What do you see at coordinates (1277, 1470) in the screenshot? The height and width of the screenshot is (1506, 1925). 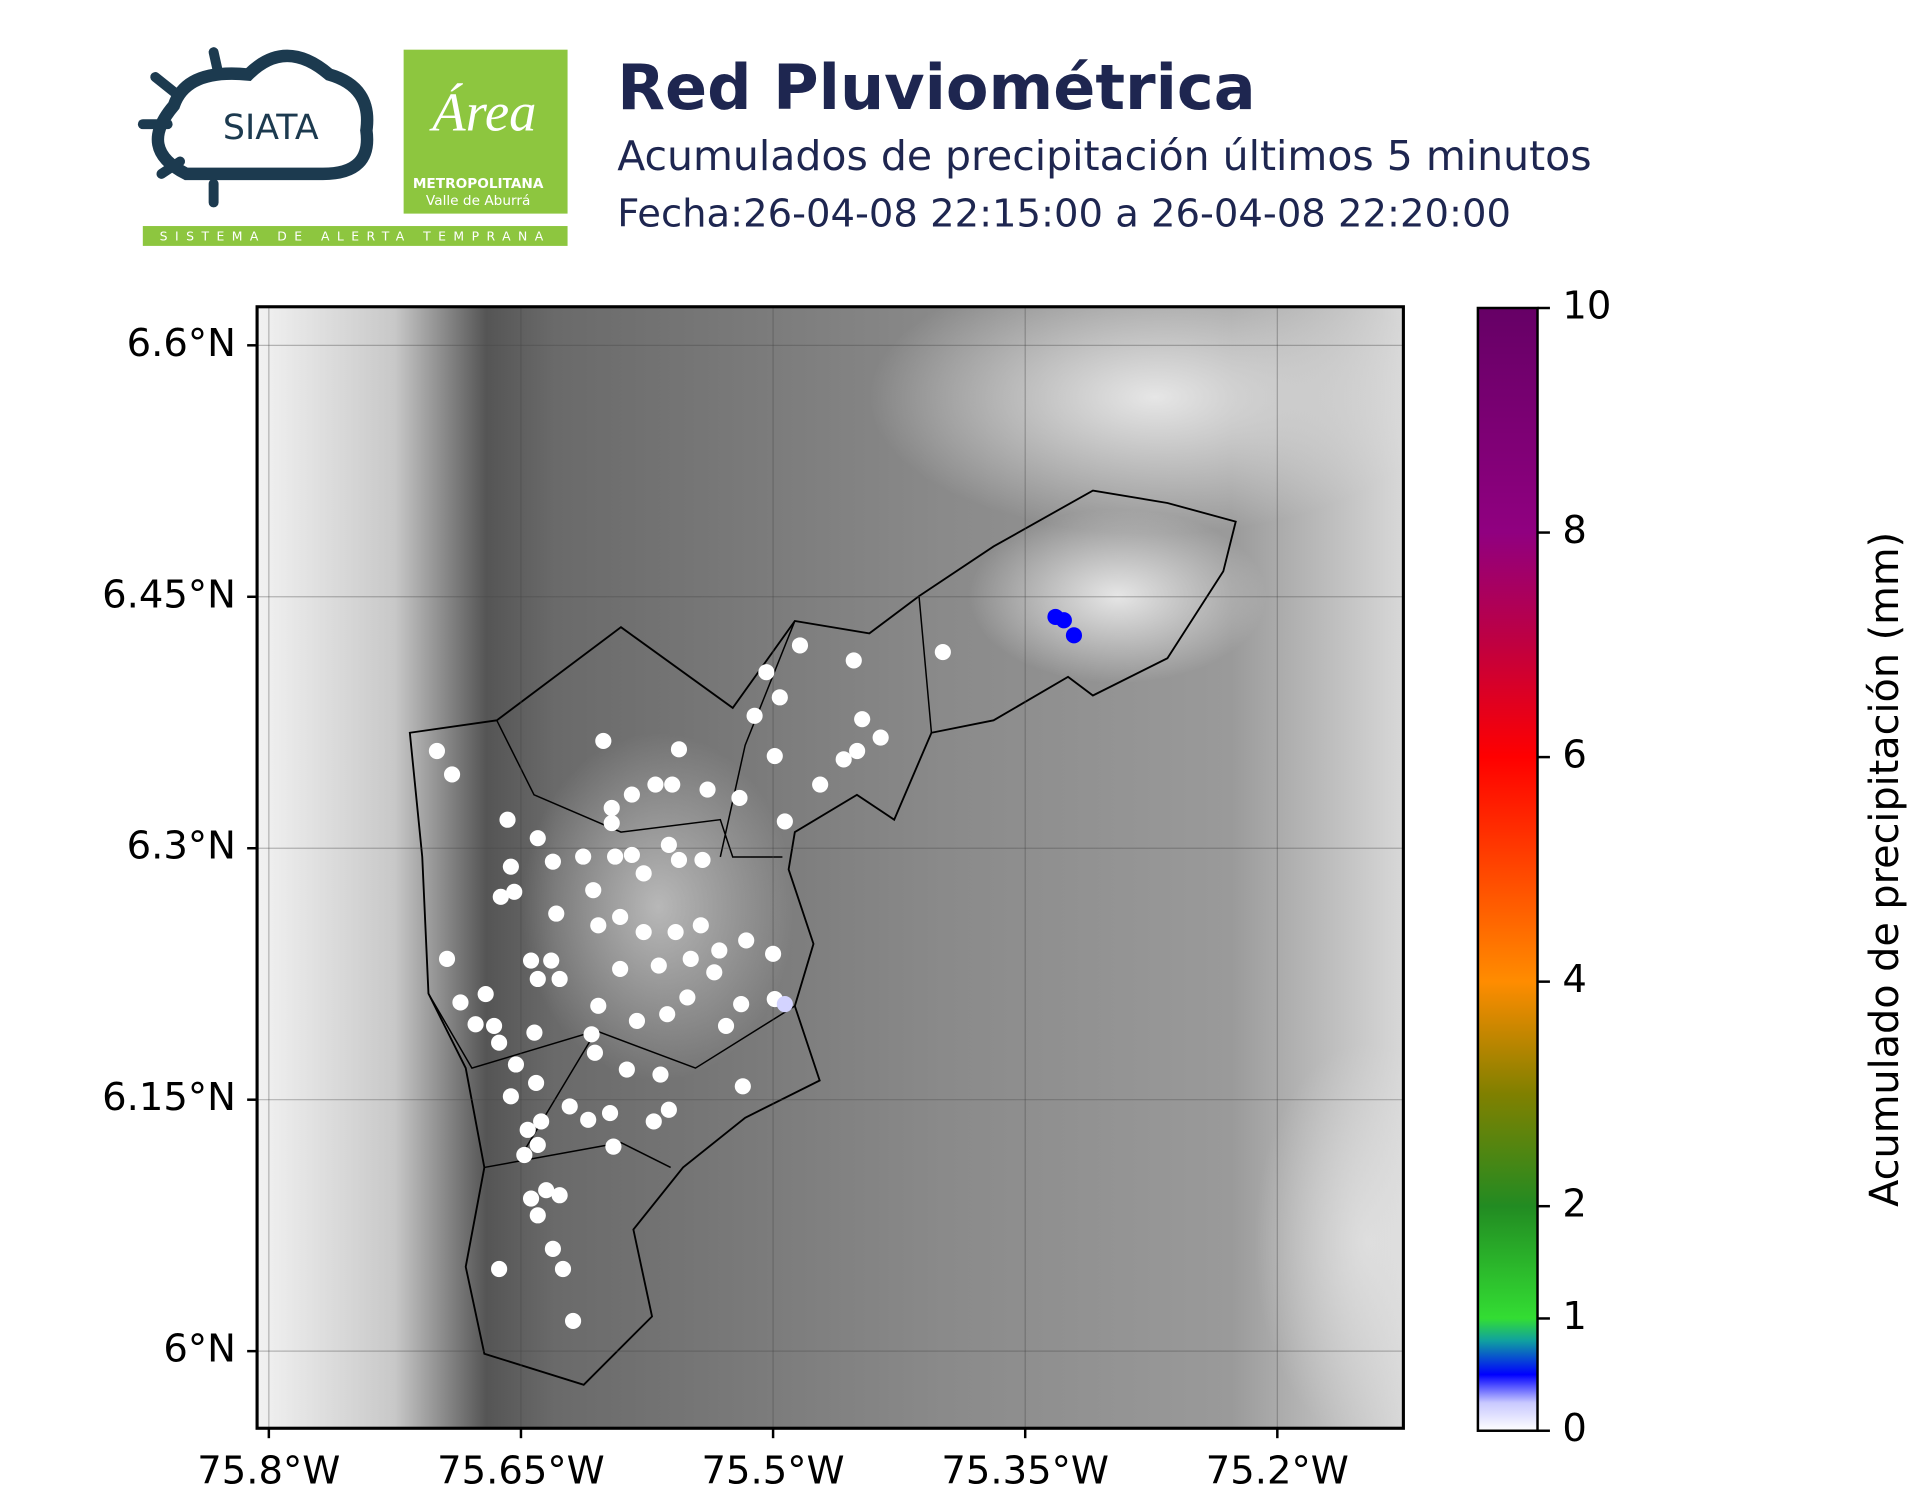 I see `x-tick-label: 75.2°W` at bounding box center [1277, 1470].